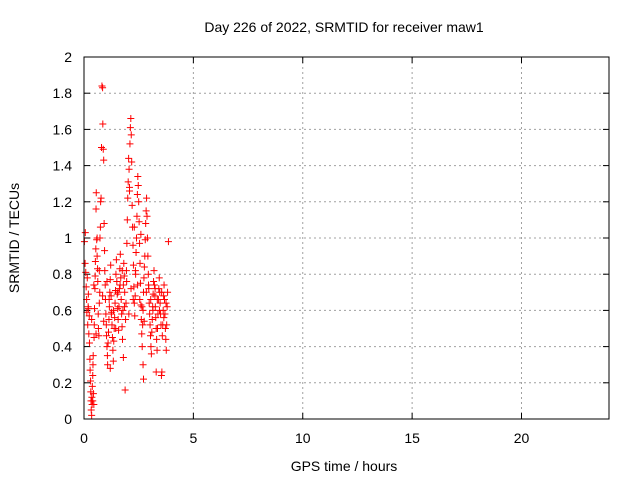 This screenshot has width=640, height=480. What do you see at coordinates (63, 310) in the screenshot?
I see `y-tick-label: 0.6` at bounding box center [63, 310].